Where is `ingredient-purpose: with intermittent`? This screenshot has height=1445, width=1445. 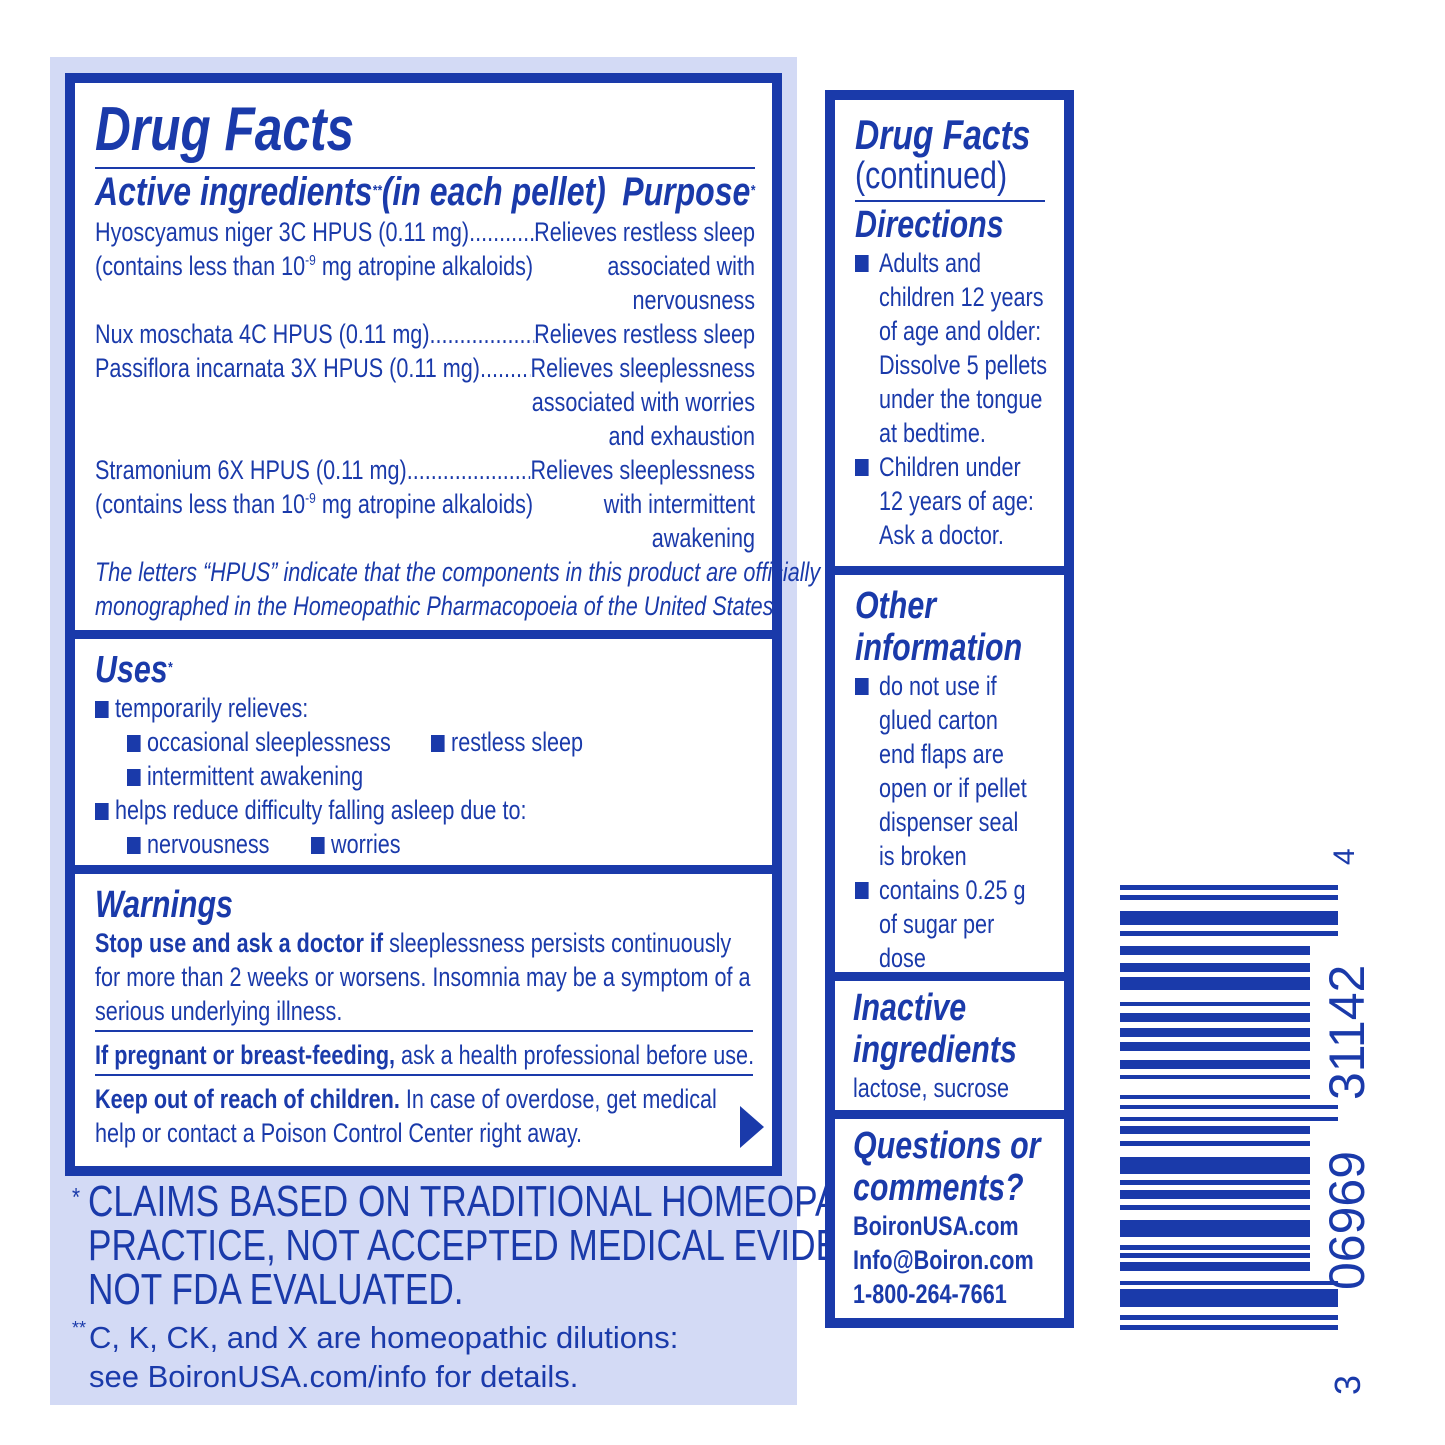 ingredient-purpose: with intermittent is located at coordinates (679, 504).